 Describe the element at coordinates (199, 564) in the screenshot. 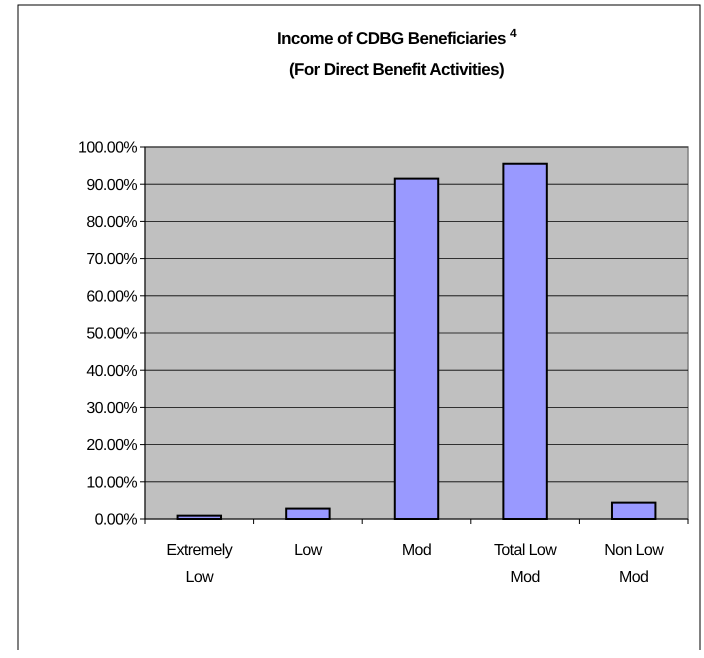

I see `x-tick-label: Extremely Low` at that location.